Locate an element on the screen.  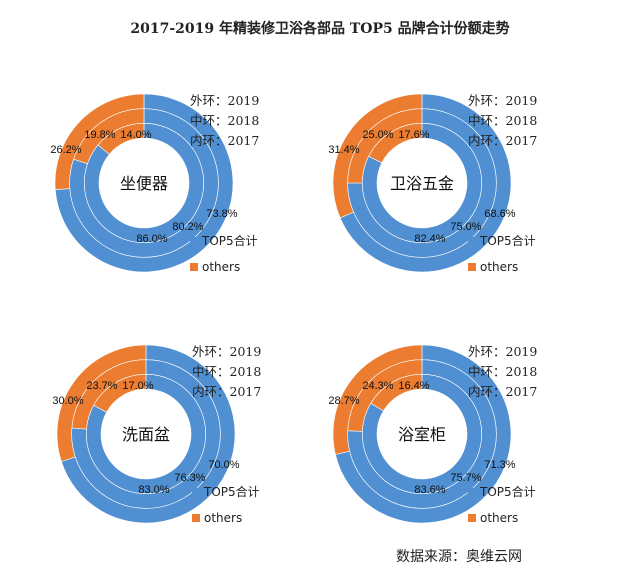
others-data-label-2018: 23.7% is located at coordinates (101, 386).